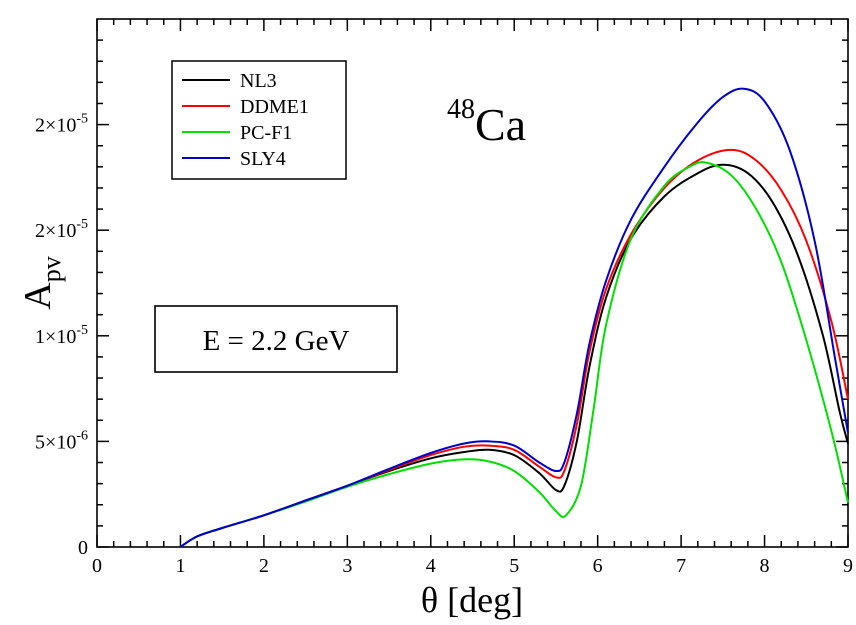  I want to click on svg-text: Apv, so click(41, 282).